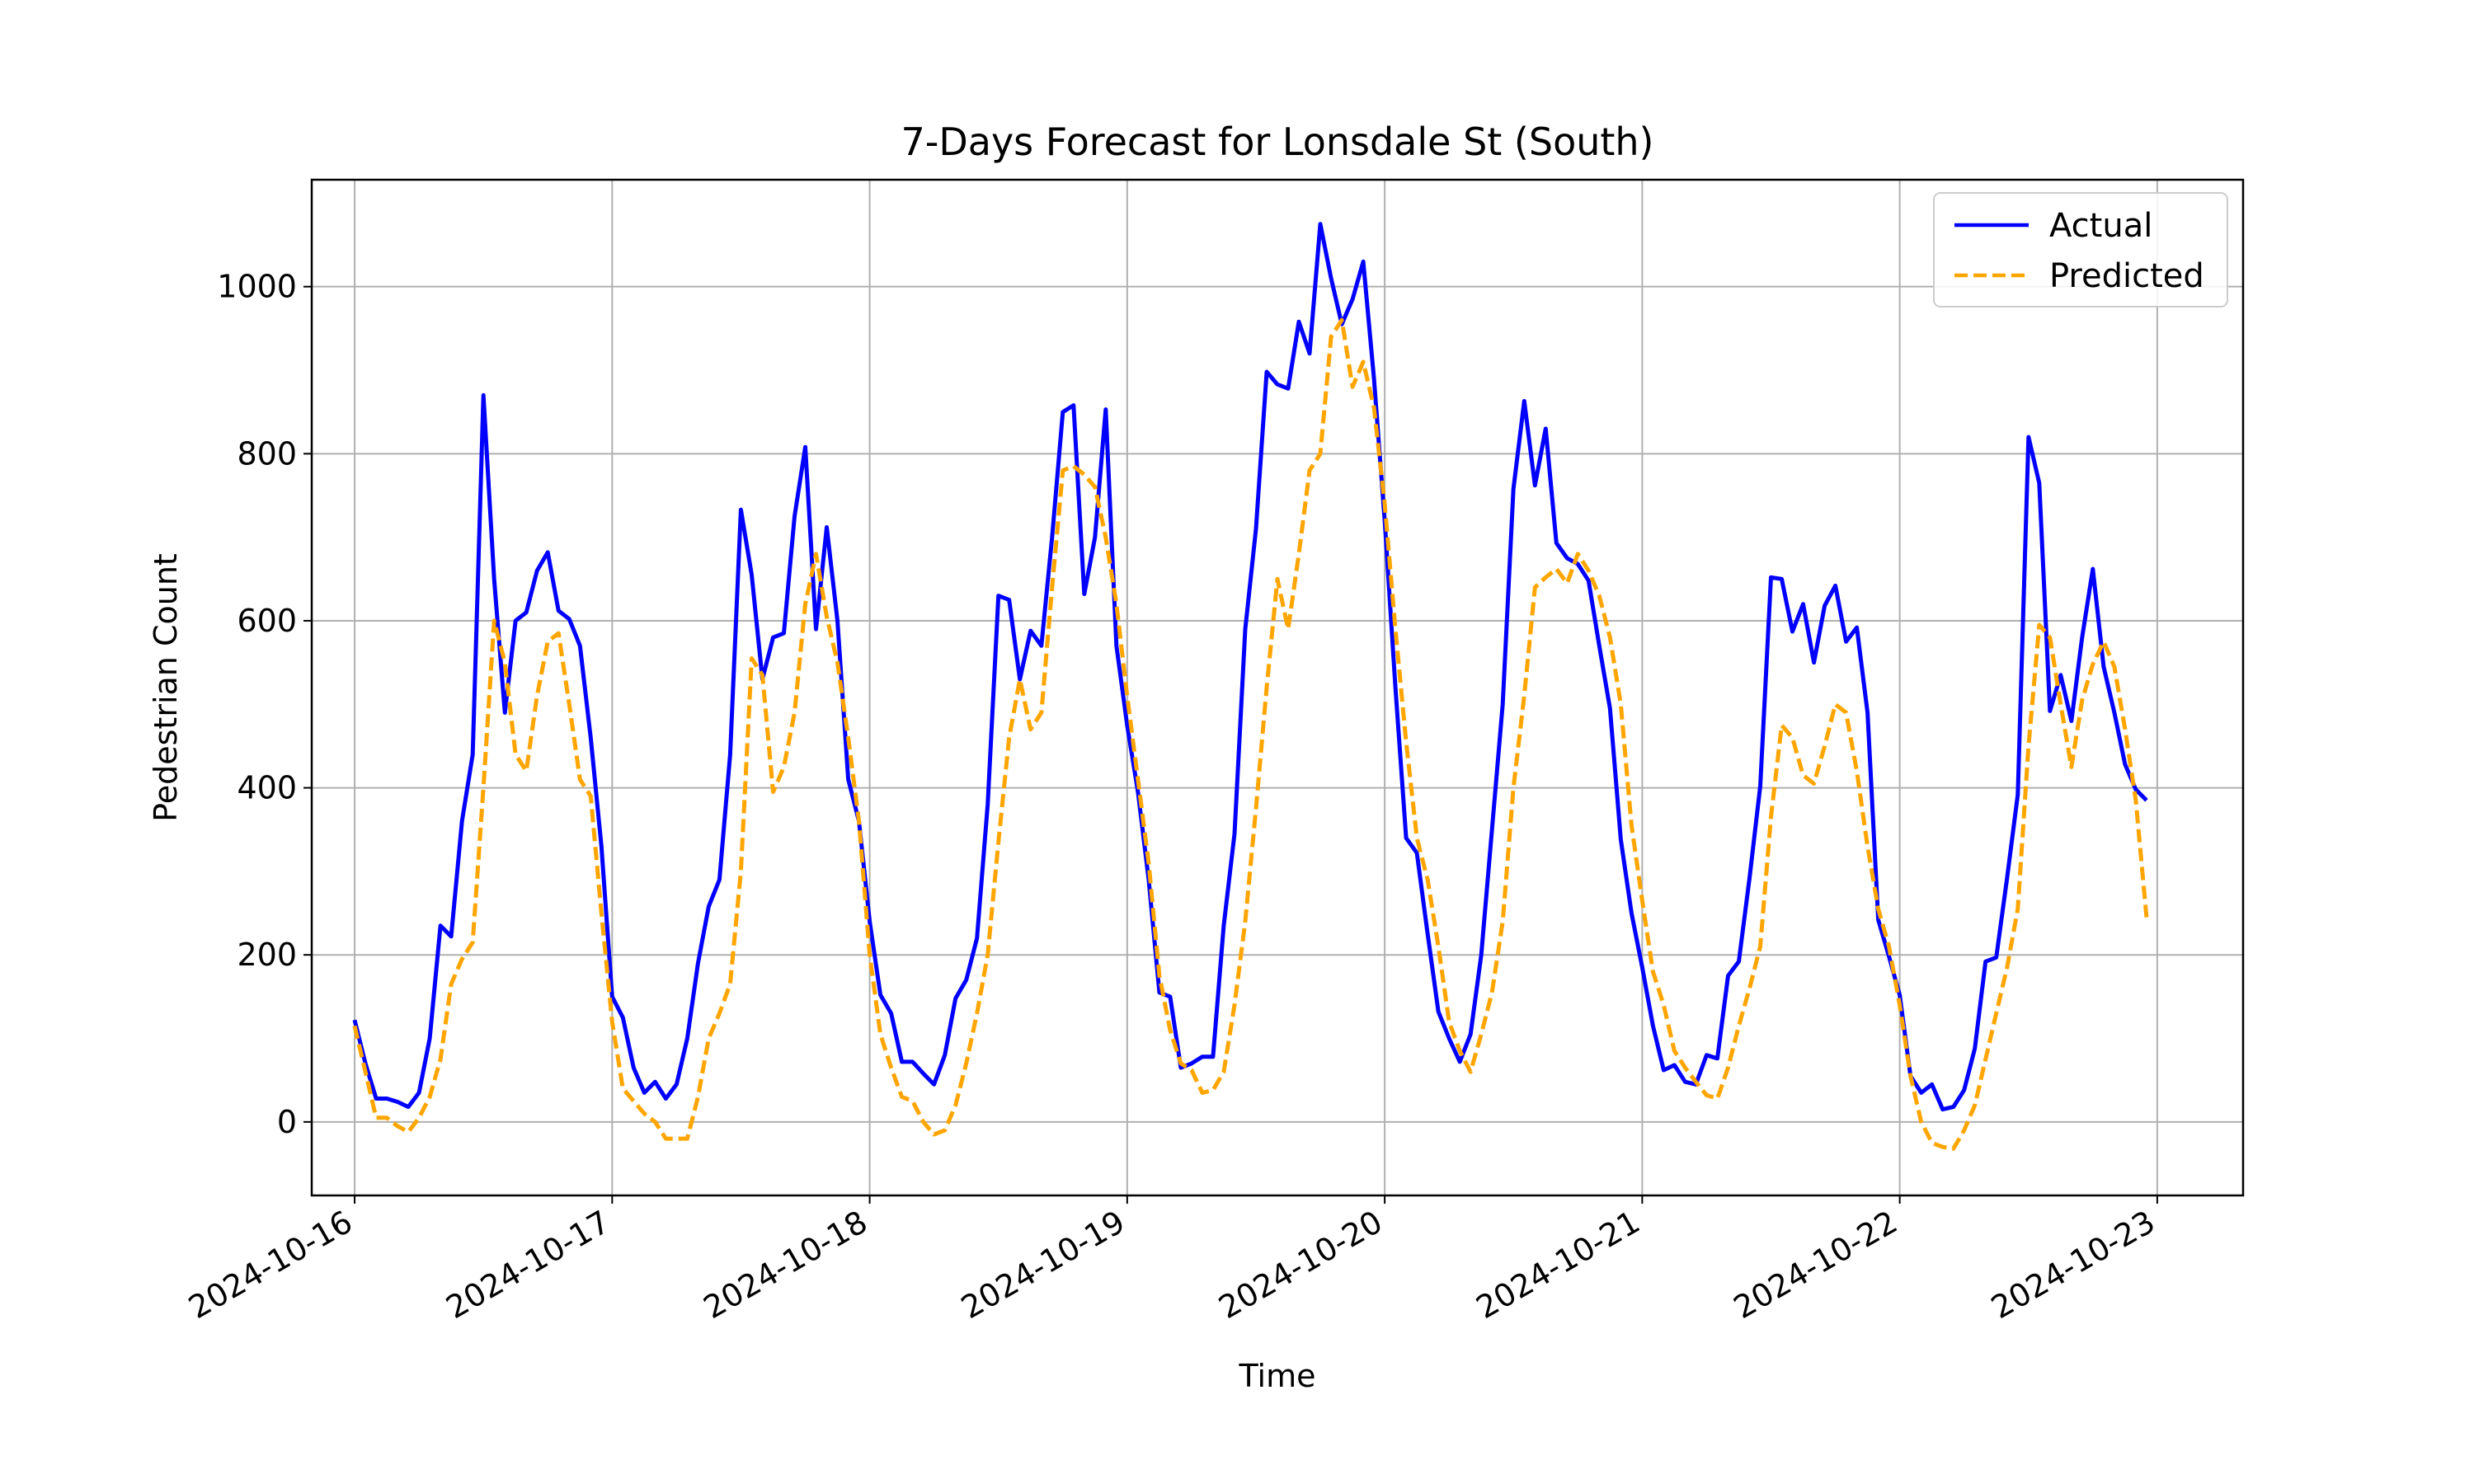 This screenshot has height=1484, width=2474. Describe the element at coordinates (267, 788) in the screenshot. I see `y-tick-label: 400` at that location.